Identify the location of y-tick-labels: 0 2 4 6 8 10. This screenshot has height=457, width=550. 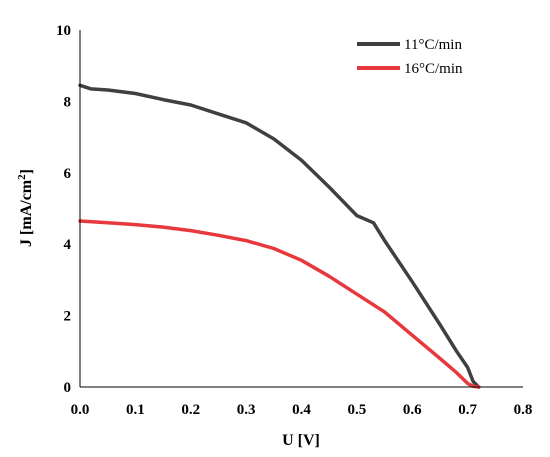
(64, 209).